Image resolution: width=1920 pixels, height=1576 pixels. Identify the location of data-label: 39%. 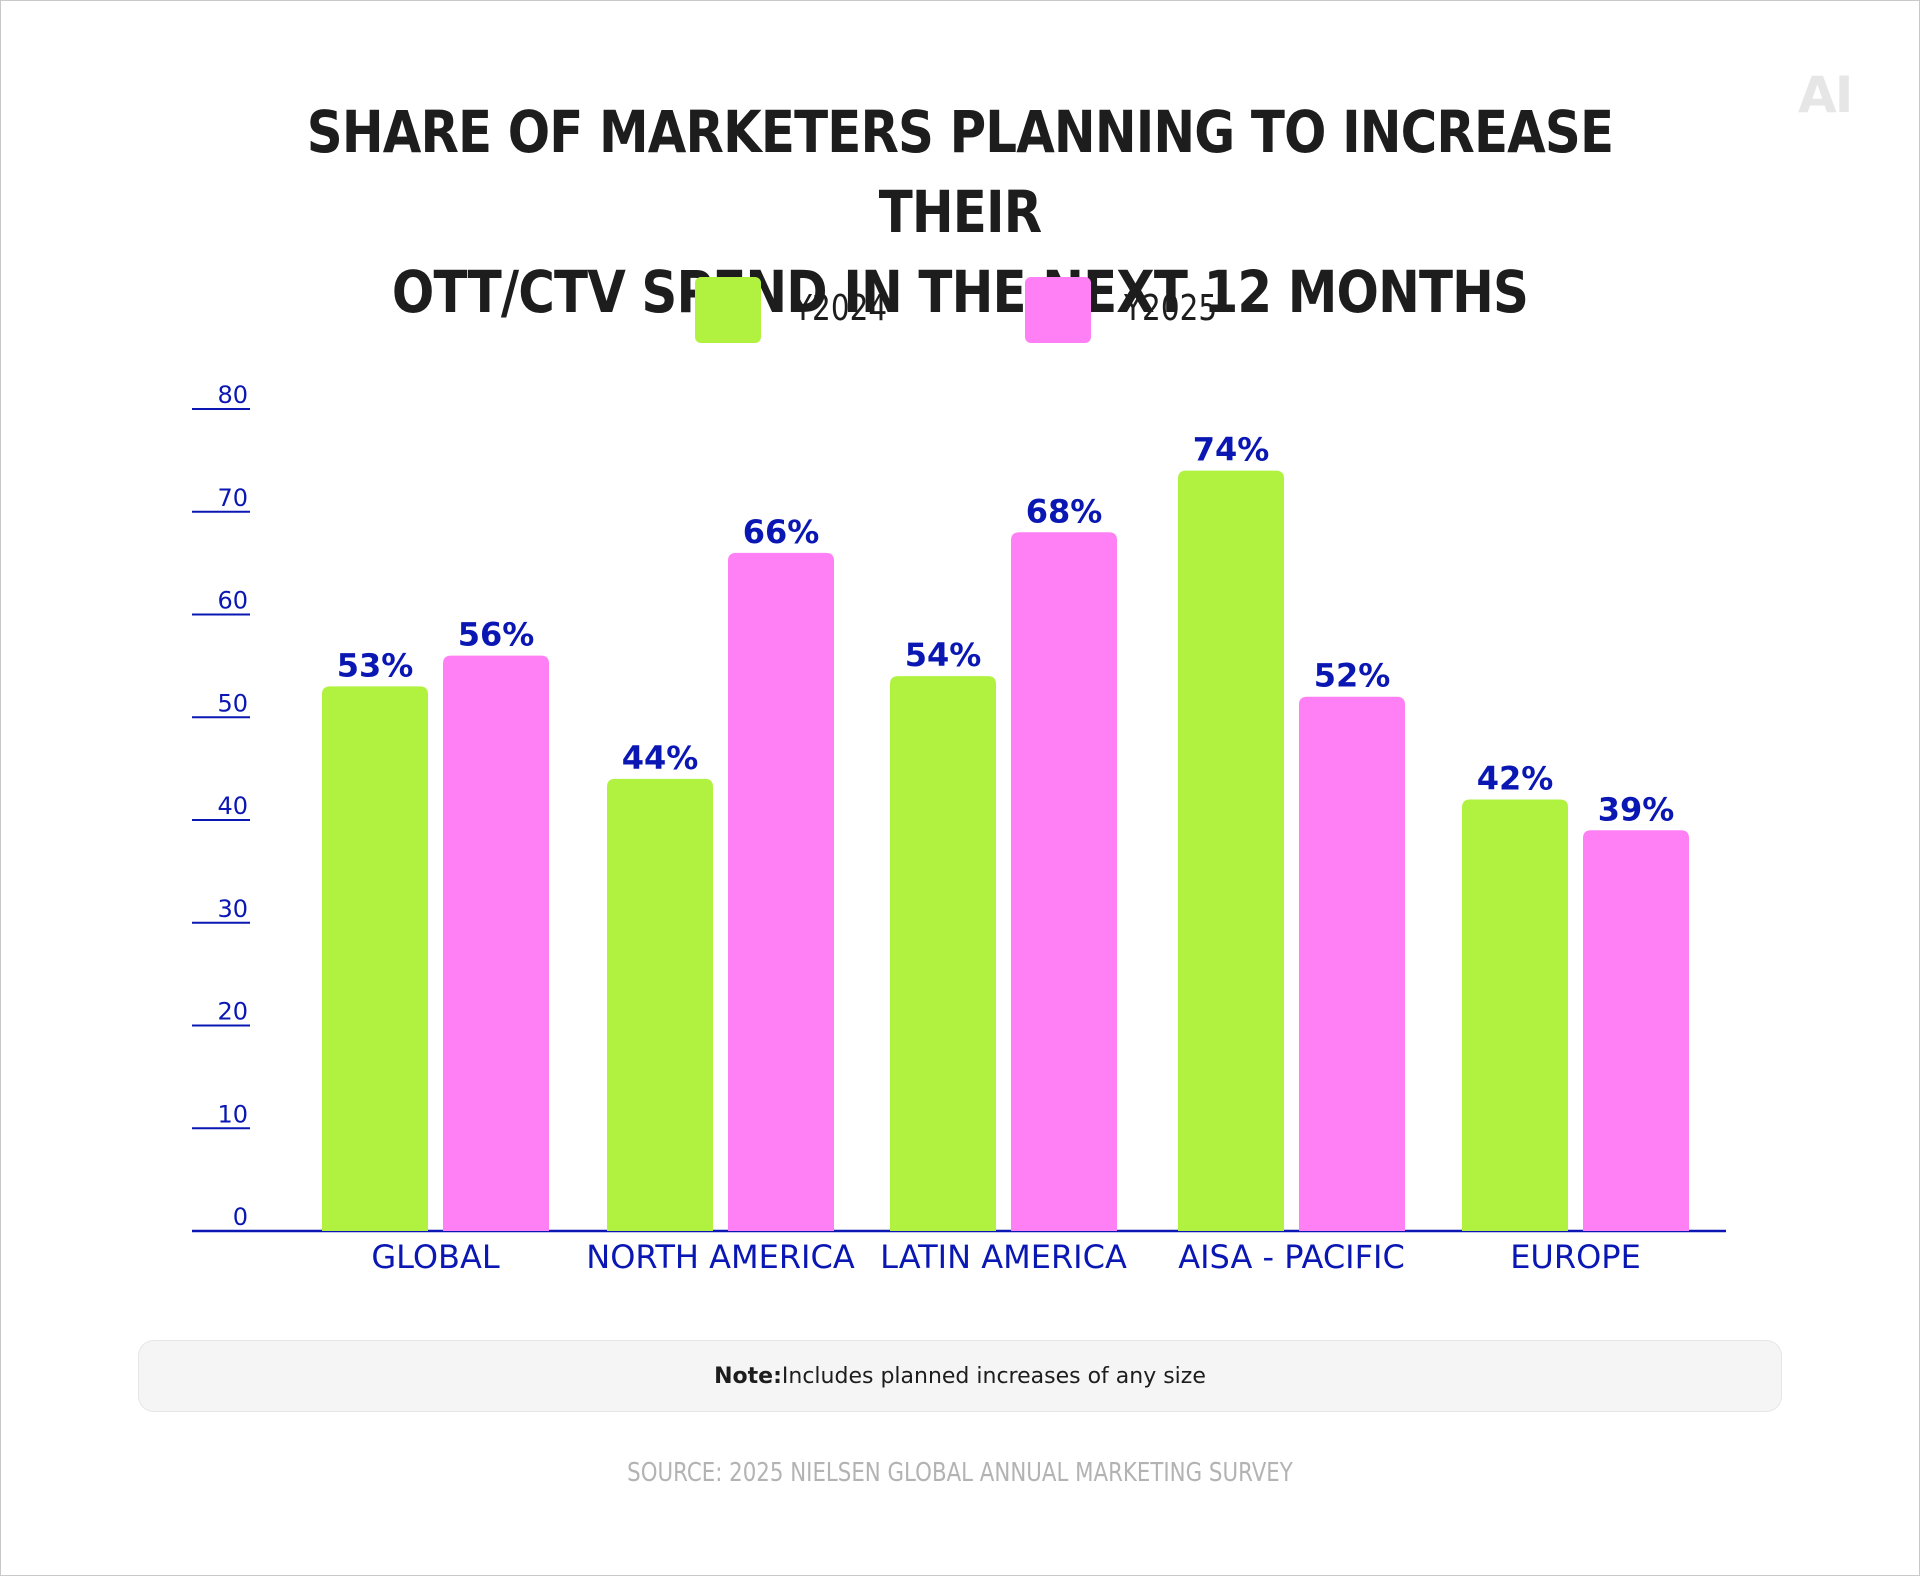
(1636, 809).